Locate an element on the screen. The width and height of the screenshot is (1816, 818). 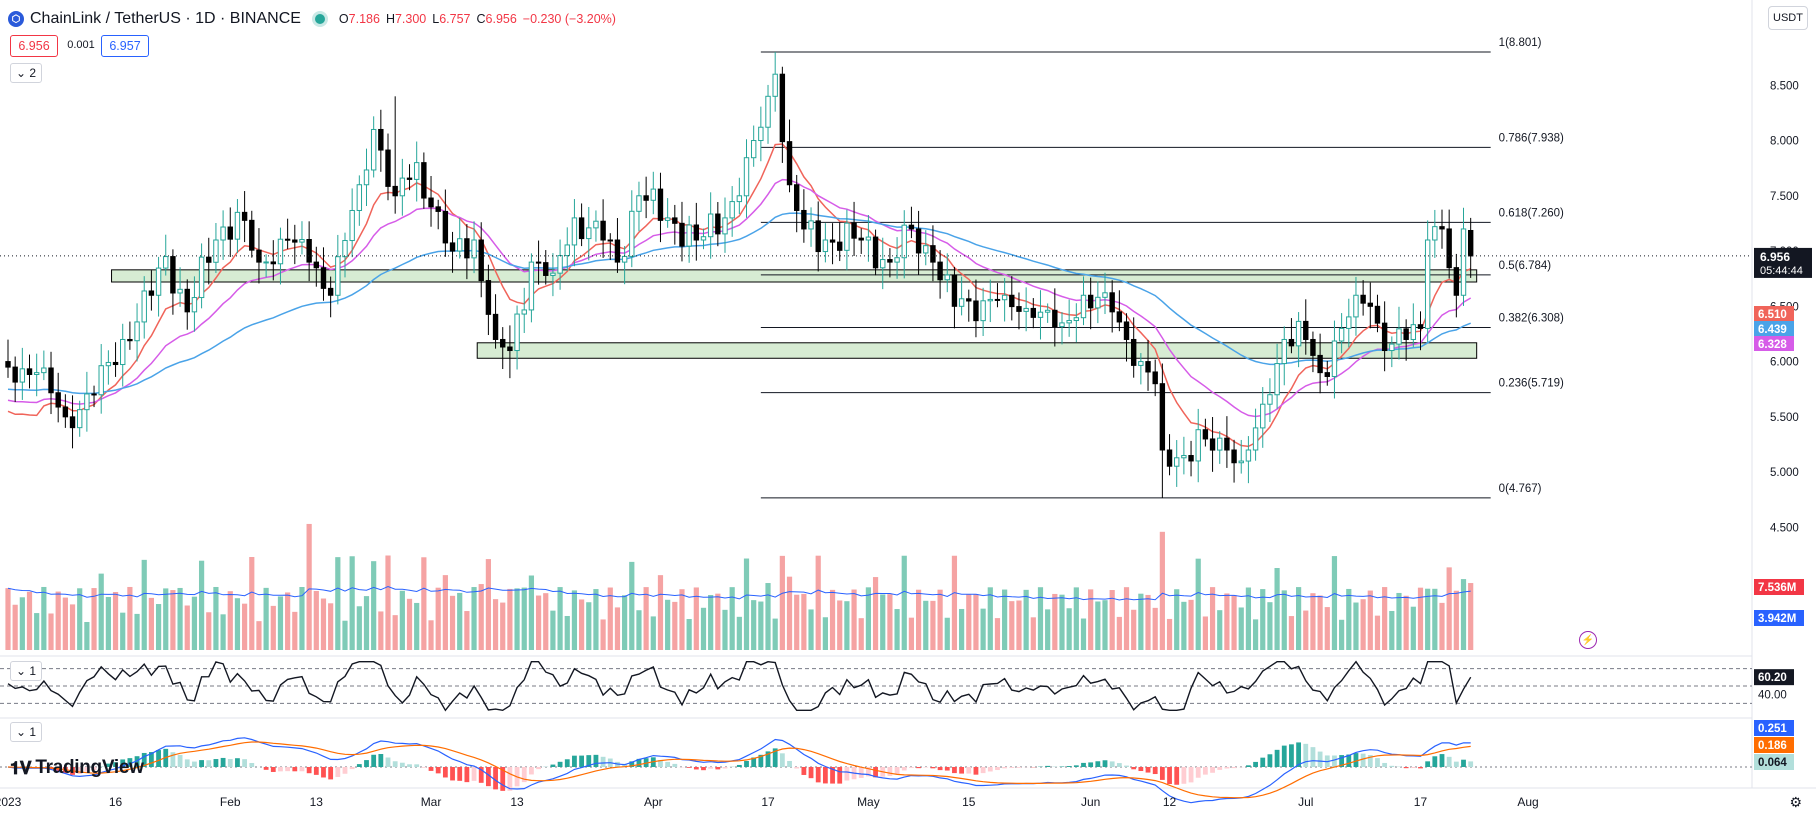
macd-value-badge is located at coordinates (1774, 762).